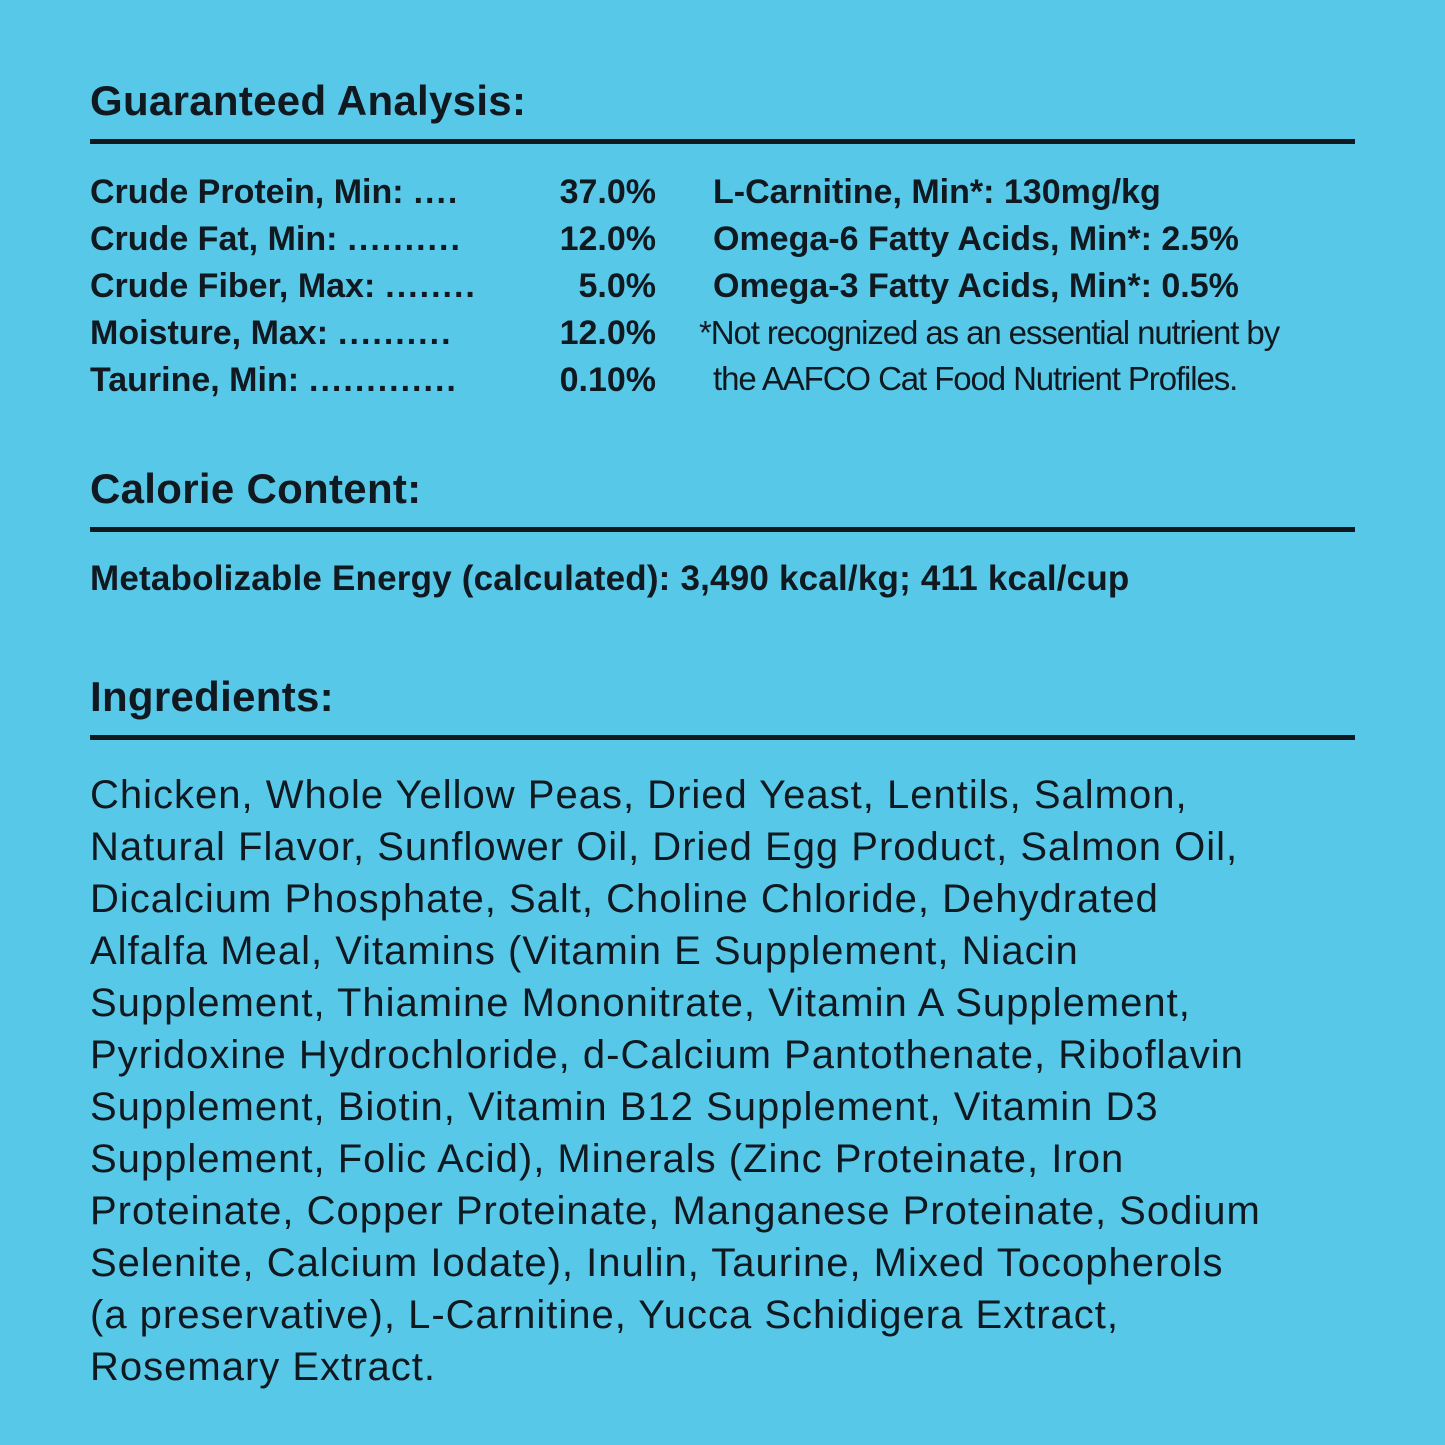  What do you see at coordinates (607, 380) in the screenshot?
I see `analysis-value: 0.10%` at bounding box center [607, 380].